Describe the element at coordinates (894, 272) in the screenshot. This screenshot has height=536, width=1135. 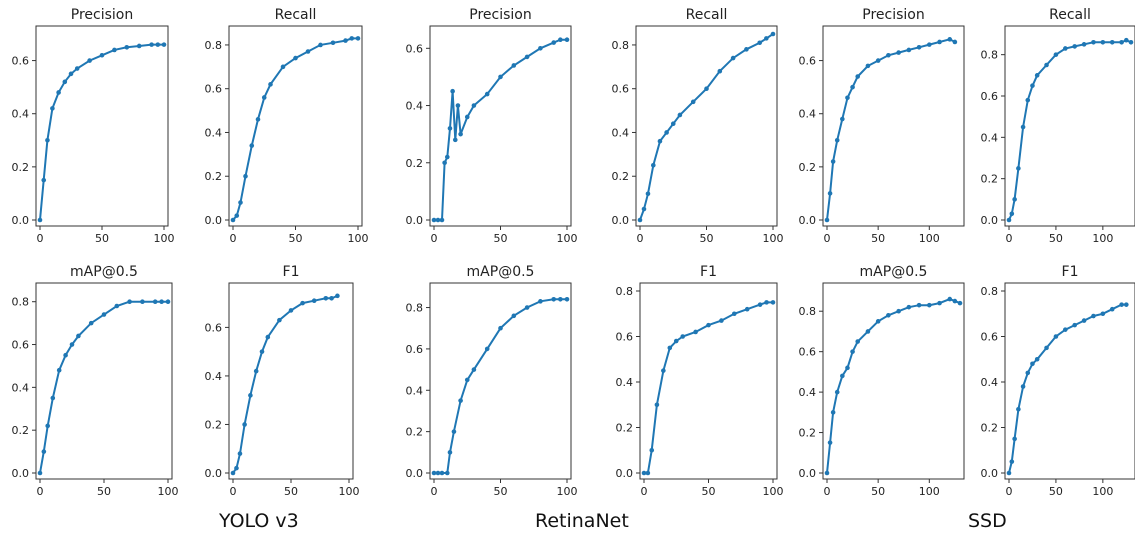
I see `chart-title: mAP@0.5` at that location.